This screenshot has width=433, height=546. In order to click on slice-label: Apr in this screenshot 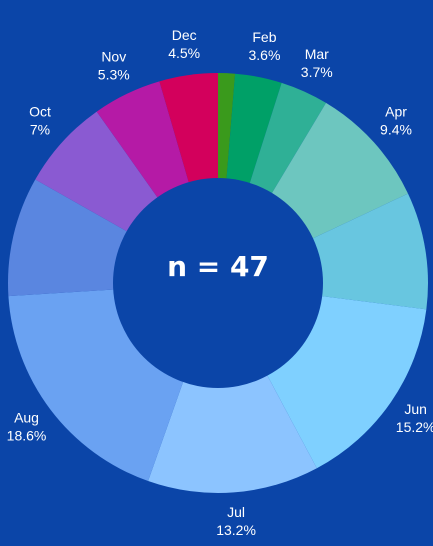, I will do `click(396, 112)`.